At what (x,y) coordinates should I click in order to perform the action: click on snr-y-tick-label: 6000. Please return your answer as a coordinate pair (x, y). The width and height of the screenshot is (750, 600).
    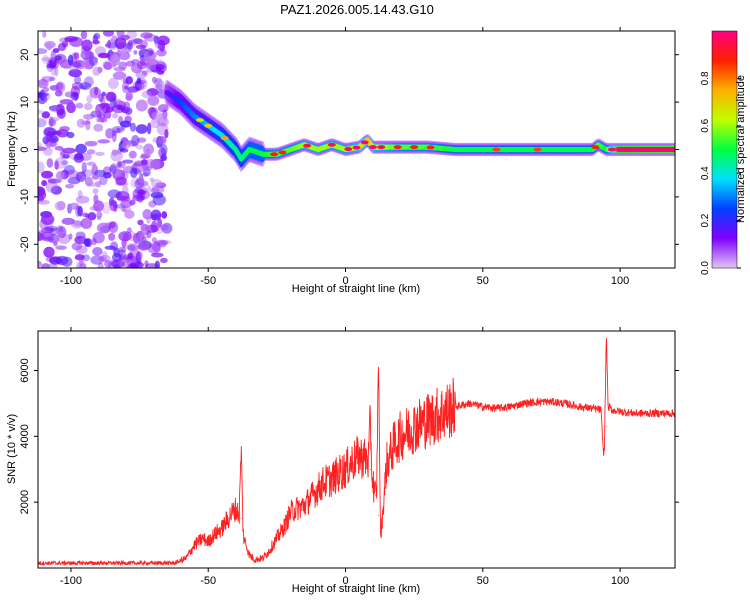
    Looking at the image, I should click on (25, 370).